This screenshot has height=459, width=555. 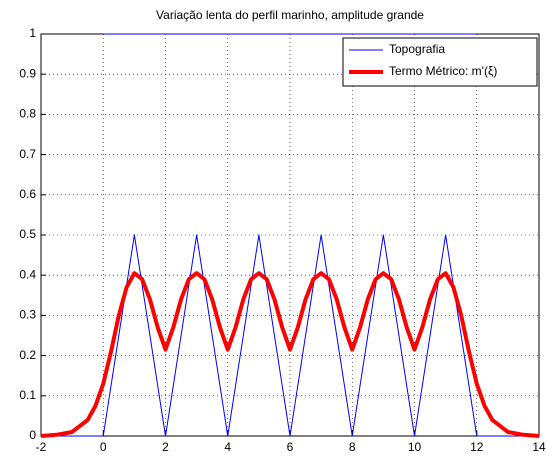 What do you see at coordinates (227, 447) in the screenshot?
I see `x-tick-label: 4` at bounding box center [227, 447].